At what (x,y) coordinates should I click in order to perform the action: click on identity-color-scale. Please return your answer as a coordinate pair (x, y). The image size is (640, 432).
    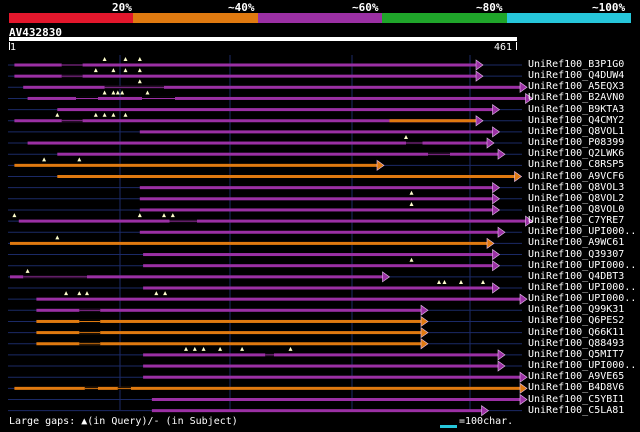
    Looking at the image, I should click on (320, 18).